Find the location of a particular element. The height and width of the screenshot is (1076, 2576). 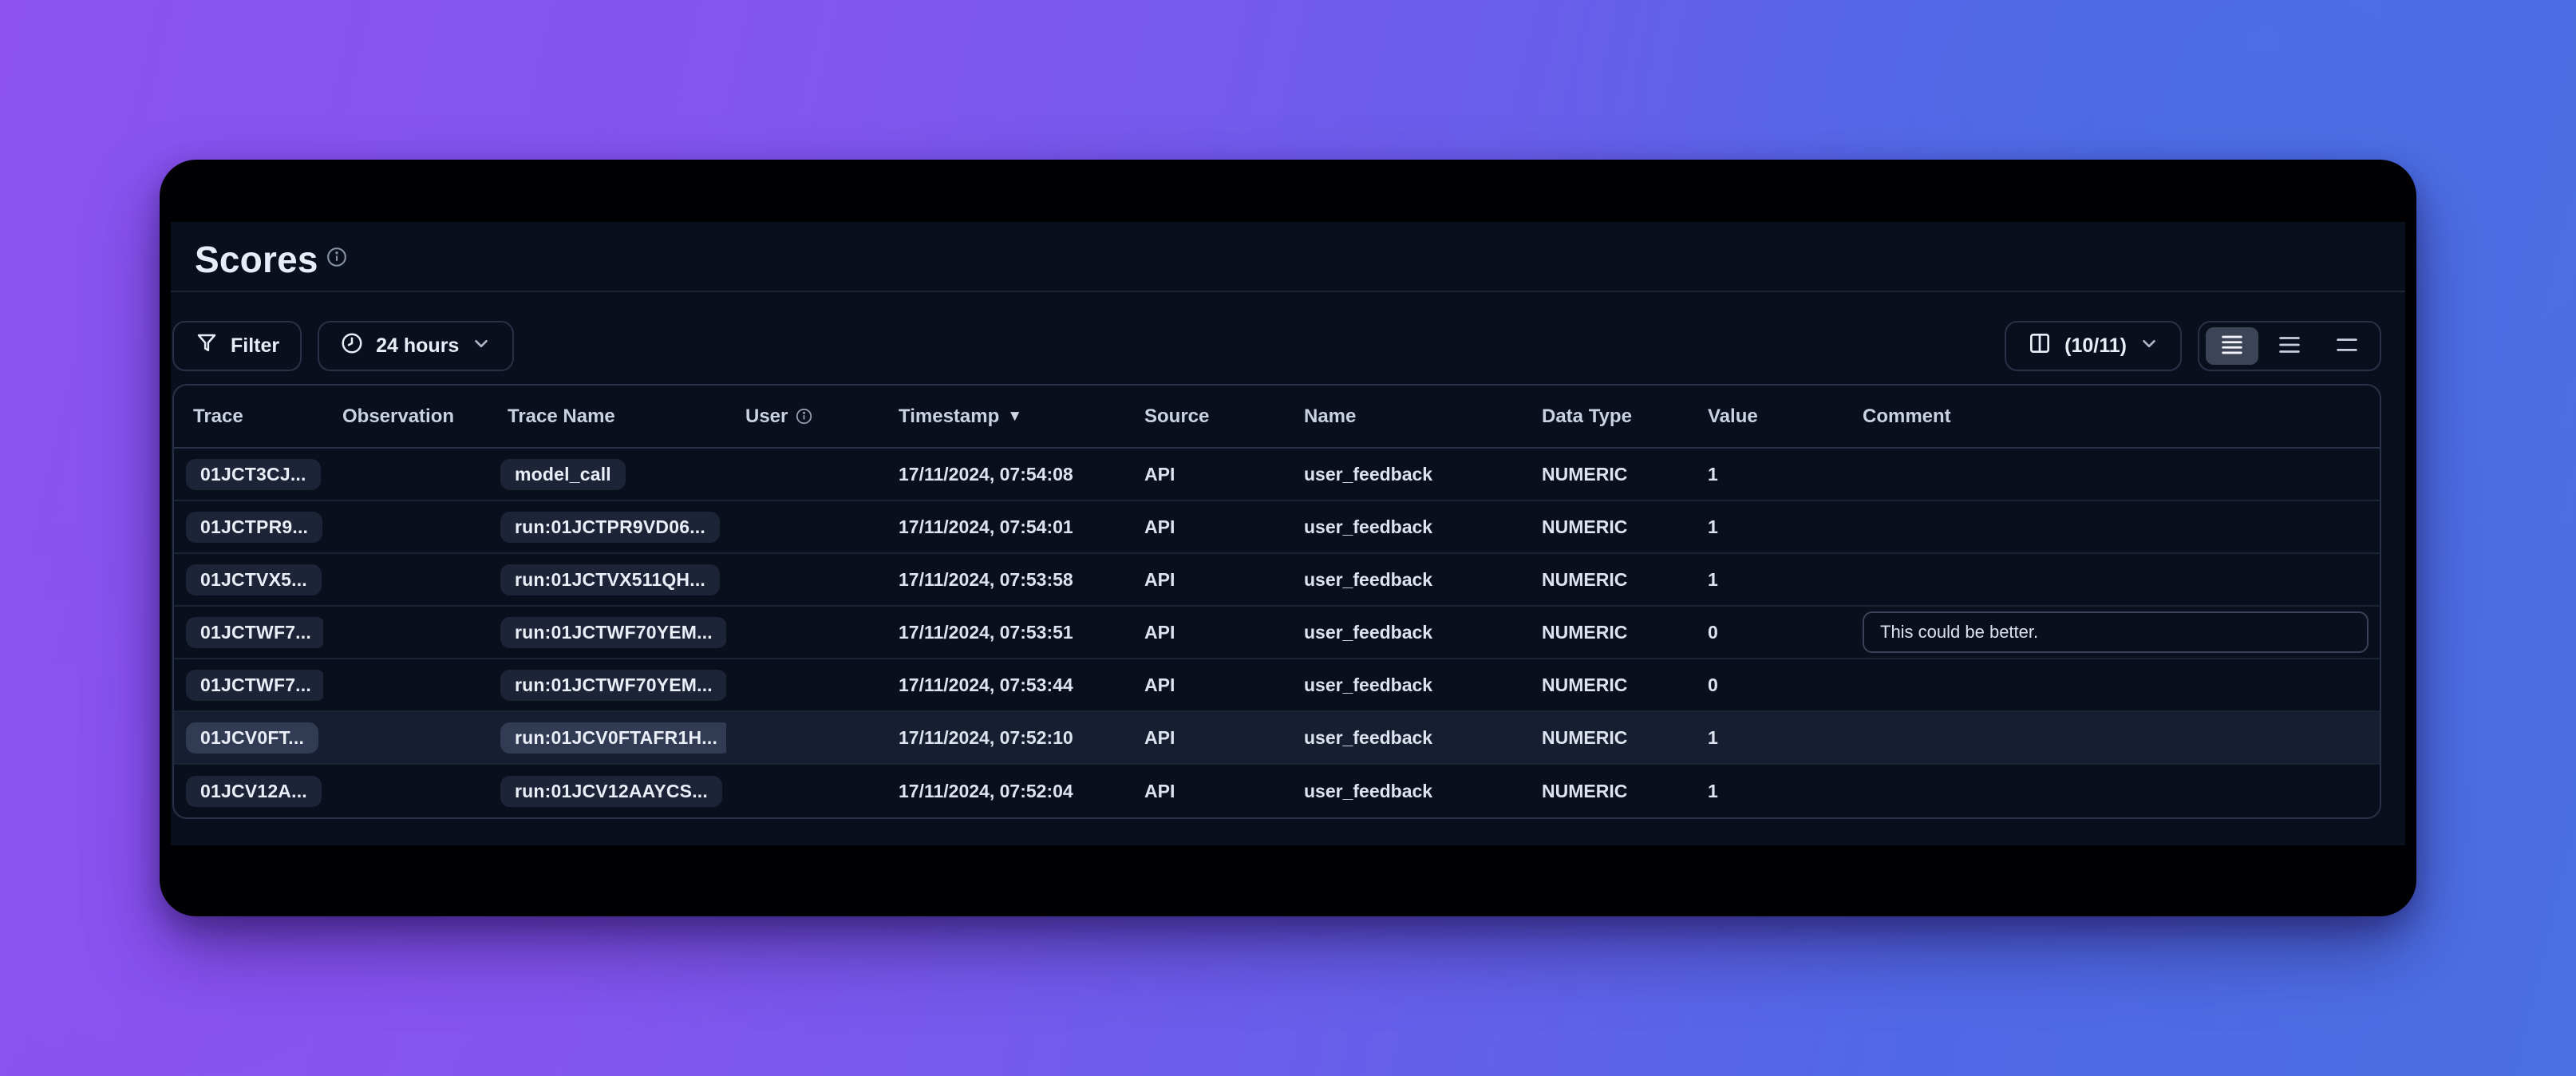

funnel-icon is located at coordinates (207, 346).